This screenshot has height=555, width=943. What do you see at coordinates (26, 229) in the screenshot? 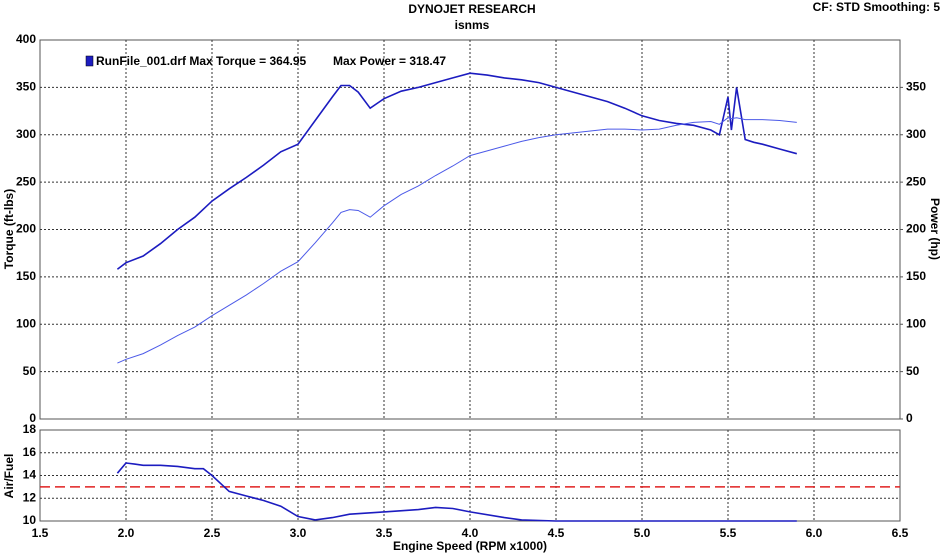
I see `y-tick-label: 200` at bounding box center [26, 229].